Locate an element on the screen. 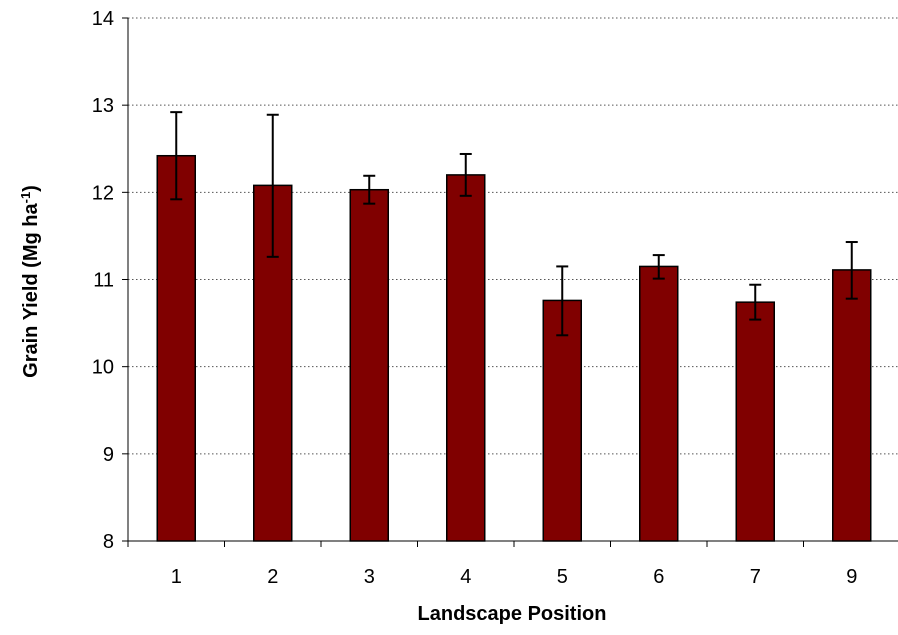  x-tick-label: 3 is located at coordinates (369, 577).